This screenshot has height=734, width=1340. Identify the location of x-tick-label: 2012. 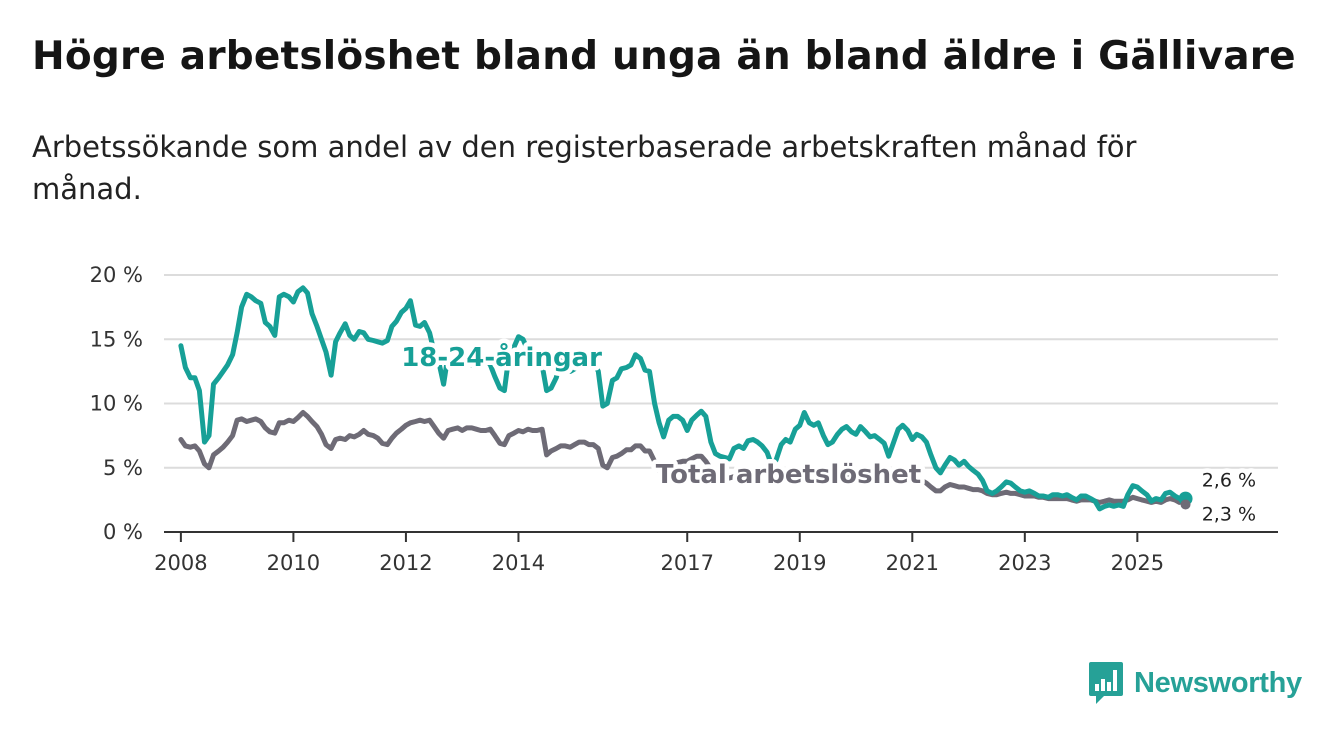
(405, 563).